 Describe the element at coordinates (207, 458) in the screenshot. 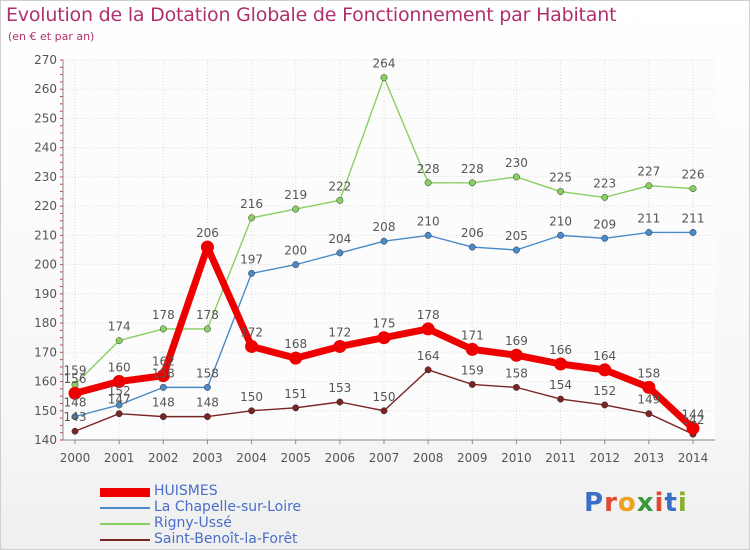

I see `x-tick-label: 2003` at that location.